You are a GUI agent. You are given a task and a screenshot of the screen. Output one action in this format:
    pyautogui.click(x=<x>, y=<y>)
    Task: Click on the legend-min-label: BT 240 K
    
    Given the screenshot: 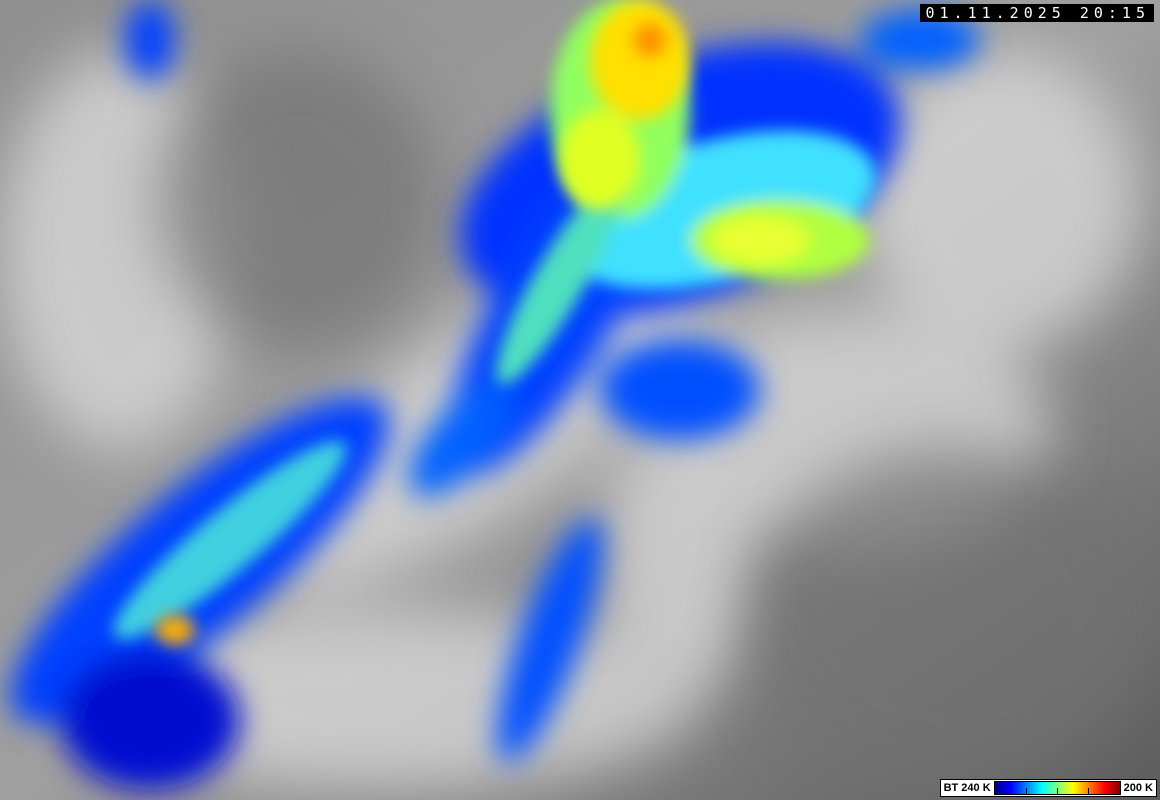 What is the action you would take?
    pyautogui.click(x=967, y=788)
    